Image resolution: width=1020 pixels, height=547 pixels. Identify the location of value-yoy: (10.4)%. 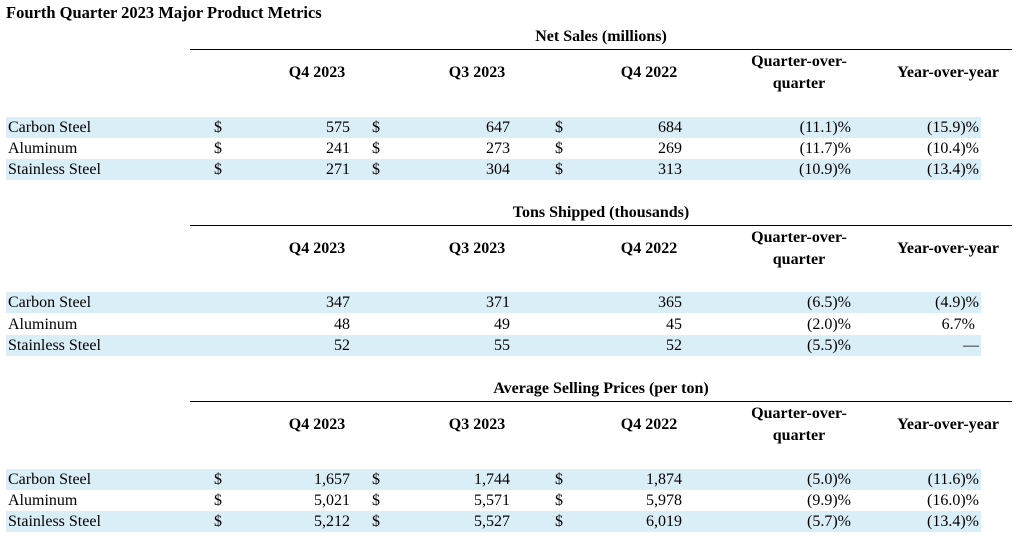
(953, 148).